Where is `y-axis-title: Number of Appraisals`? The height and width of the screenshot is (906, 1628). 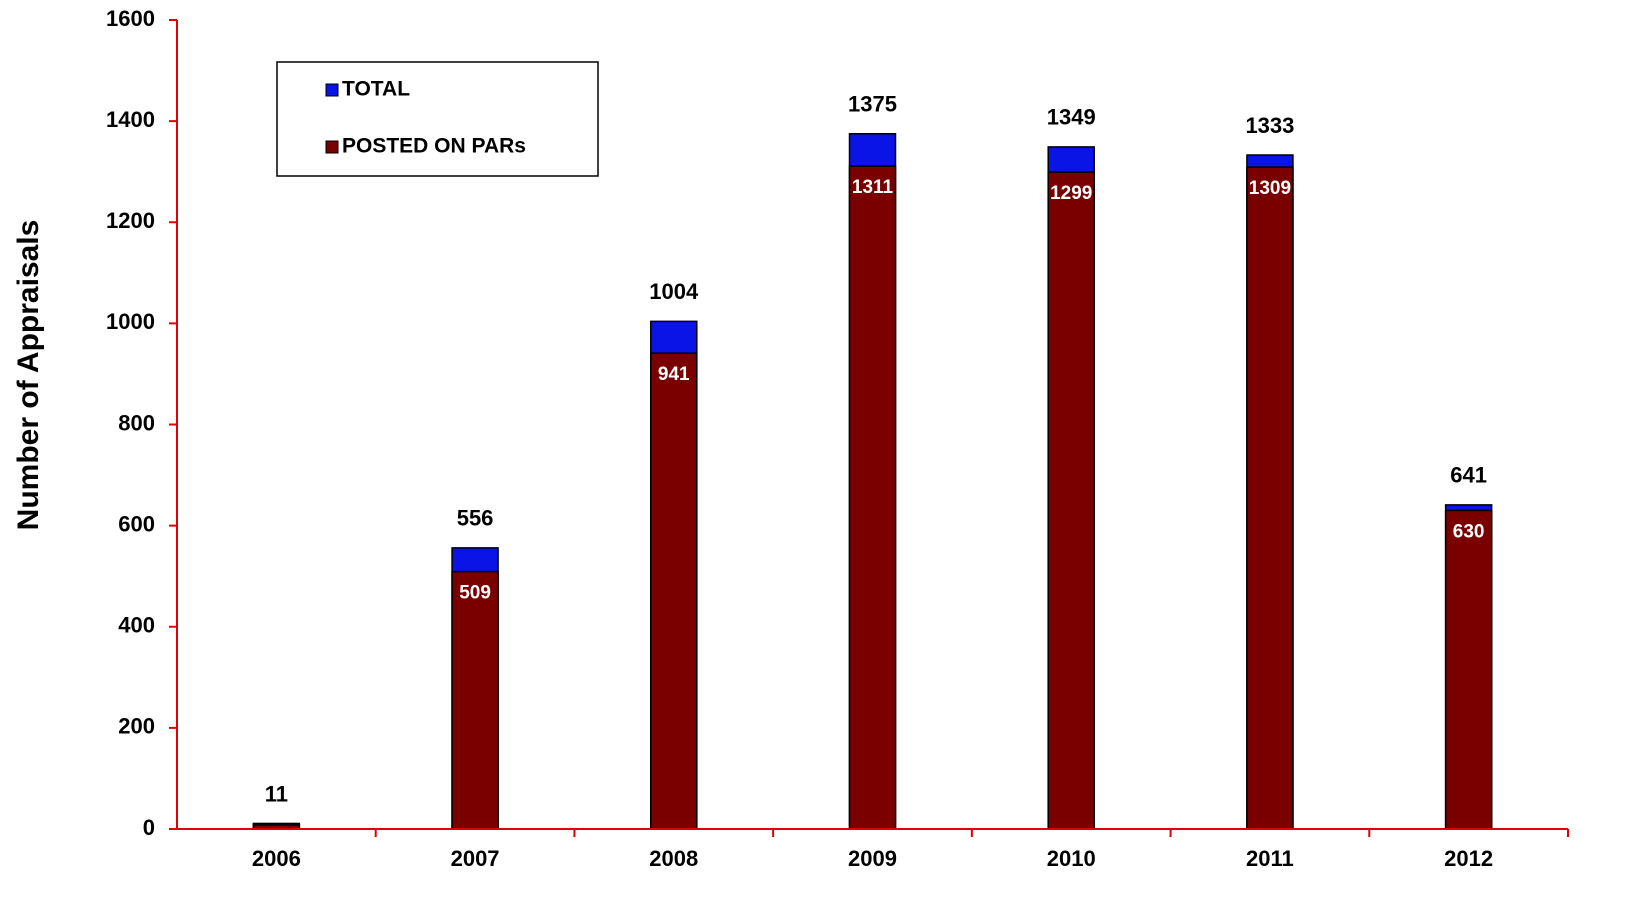 y-axis-title: Number of Appraisals is located at coordinates (28, 375).